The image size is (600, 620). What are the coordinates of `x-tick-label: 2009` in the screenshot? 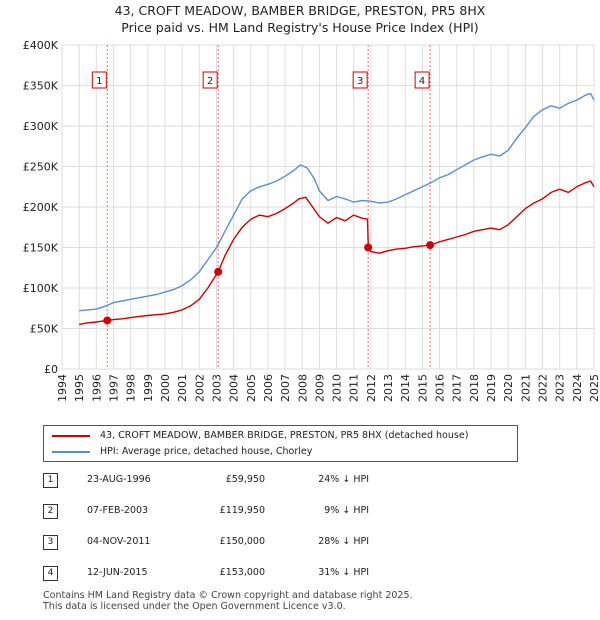 It's located at (319, 388).